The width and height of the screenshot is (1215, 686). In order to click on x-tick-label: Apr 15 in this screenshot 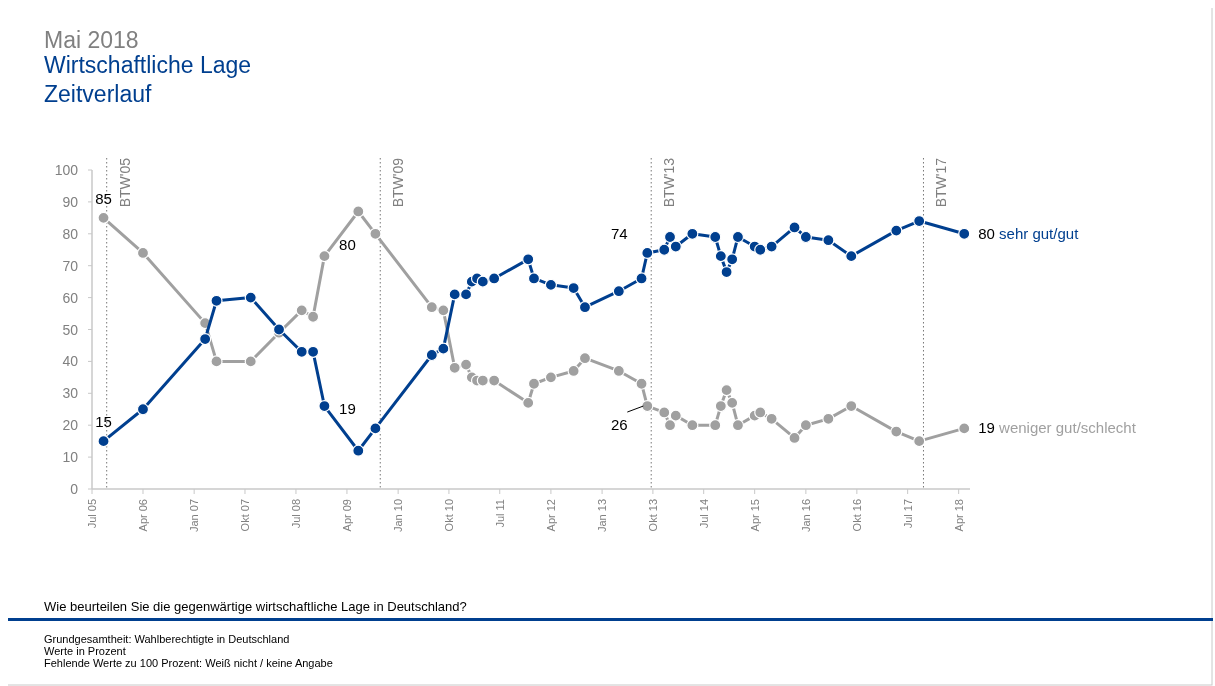, I will do `click(754, 515)`.